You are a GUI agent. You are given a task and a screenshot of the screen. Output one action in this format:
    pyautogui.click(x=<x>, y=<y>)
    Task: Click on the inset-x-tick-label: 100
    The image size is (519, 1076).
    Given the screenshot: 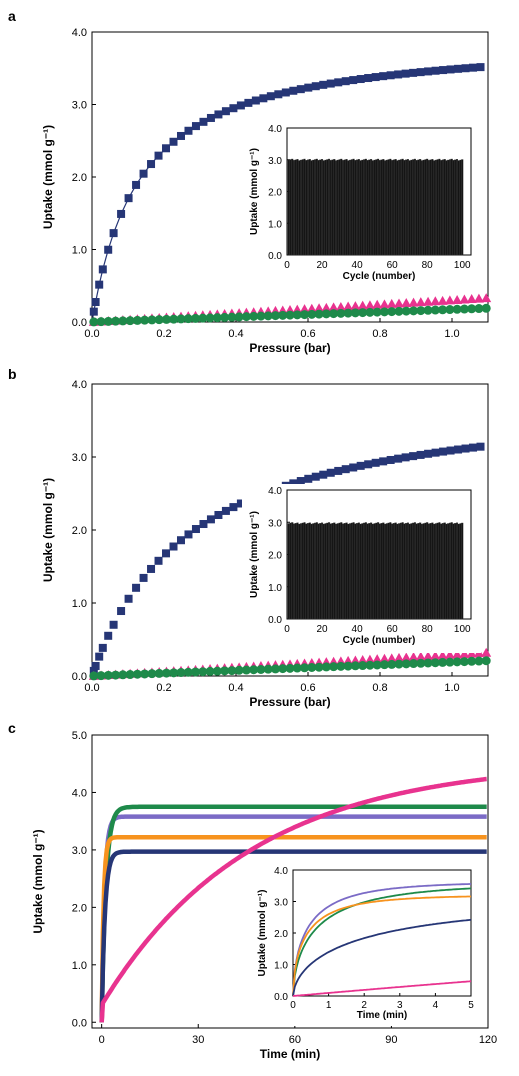 What is the action you would take?
    pyautogui.click(x=462, y=265)
    